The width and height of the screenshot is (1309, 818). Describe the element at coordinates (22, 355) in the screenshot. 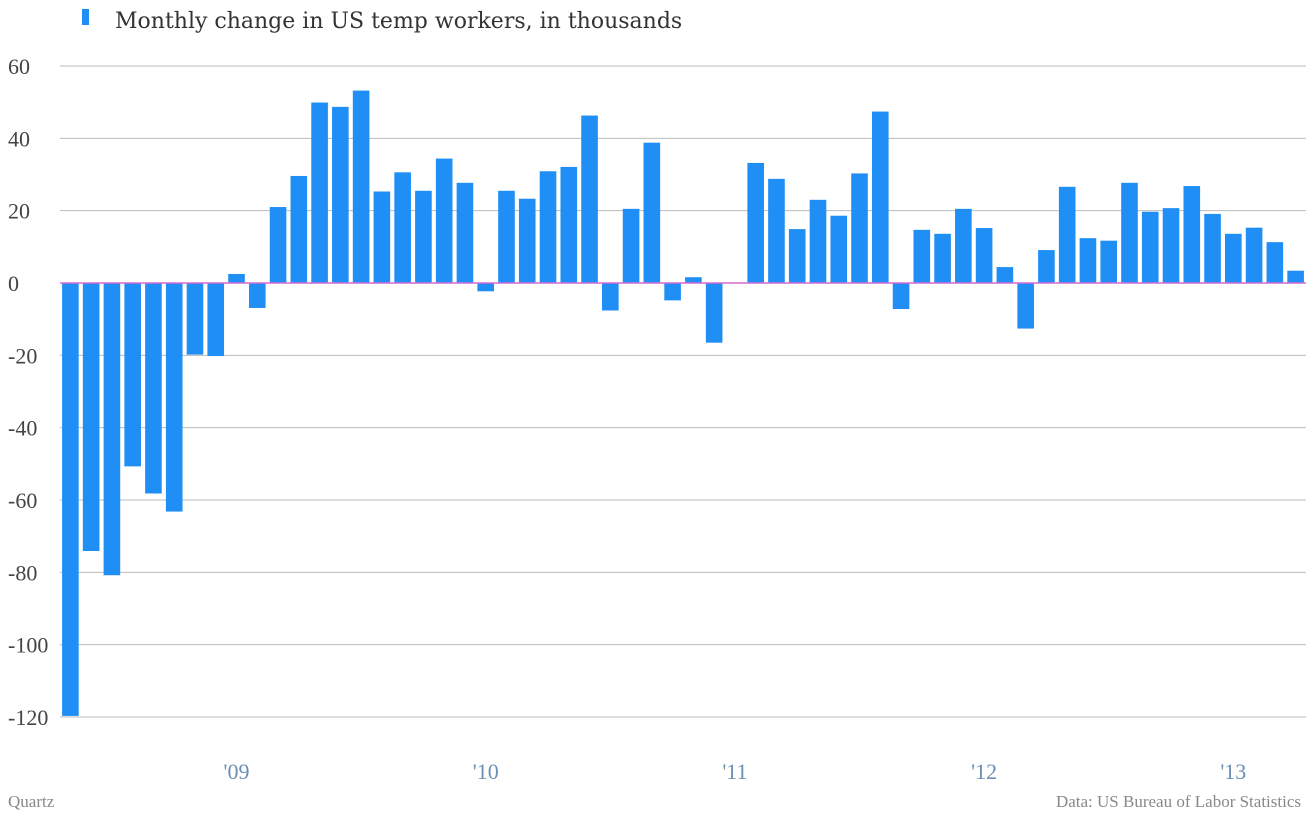

I see `y-tick-label: -20` at that location.